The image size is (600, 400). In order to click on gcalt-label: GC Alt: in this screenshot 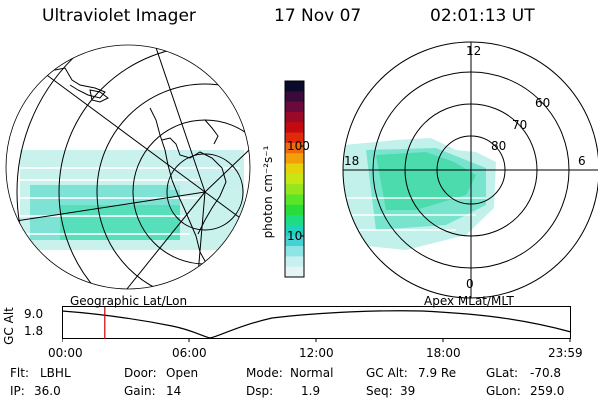, I will do `click(387, 373)`.